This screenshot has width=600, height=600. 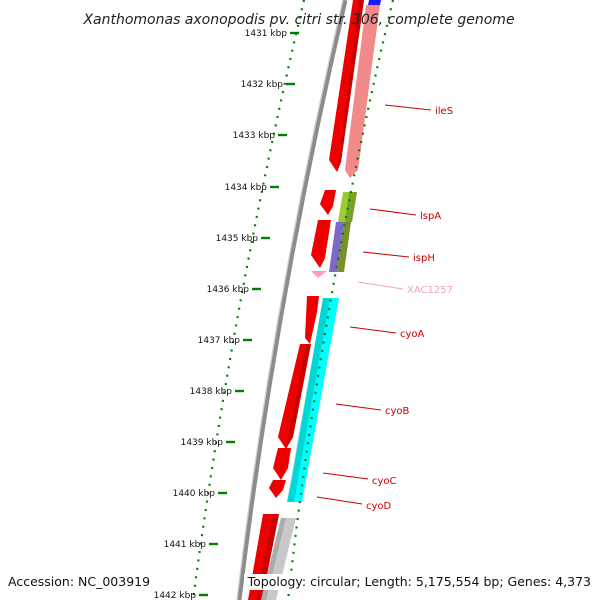 I want to click on gene-lspA-shade, so click(x=351, y=207).